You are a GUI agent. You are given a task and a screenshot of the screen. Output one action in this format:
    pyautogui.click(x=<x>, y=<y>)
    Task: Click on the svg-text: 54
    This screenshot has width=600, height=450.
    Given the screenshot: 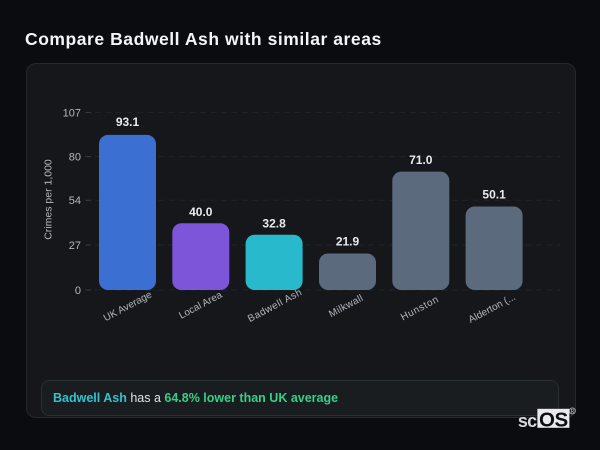 What is the action you would take?
    pyautogui.click(x=75, y=201)
    